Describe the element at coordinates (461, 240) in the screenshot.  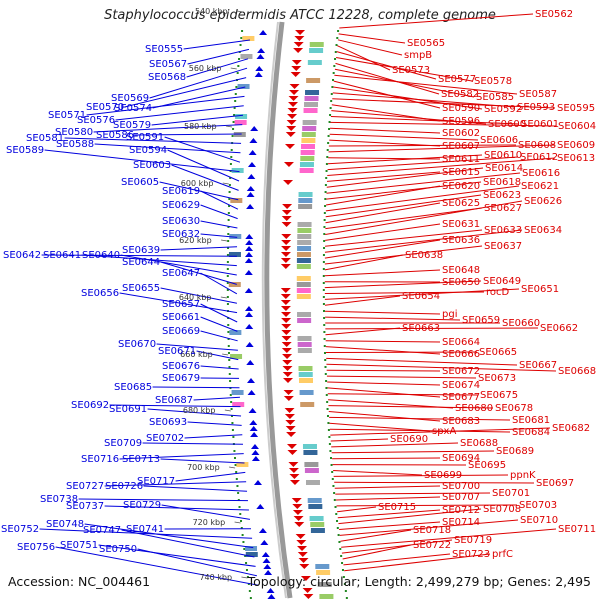
I see `gene-label-se0636: SE0636` at that location.